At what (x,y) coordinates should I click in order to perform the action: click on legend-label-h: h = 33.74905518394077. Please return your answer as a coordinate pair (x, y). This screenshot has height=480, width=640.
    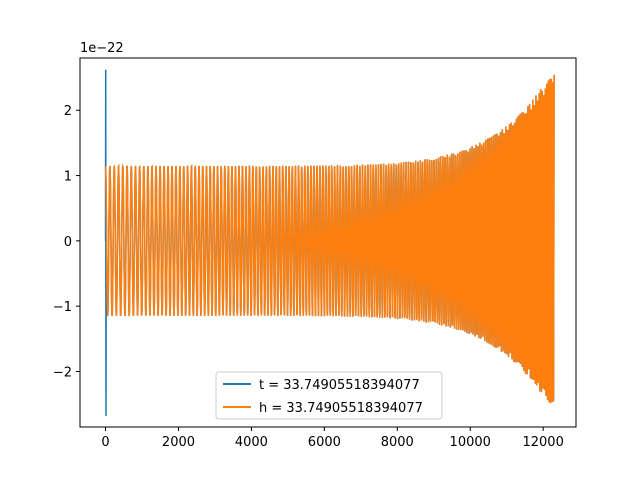
    Looking at the image, I should click on (341, 408).